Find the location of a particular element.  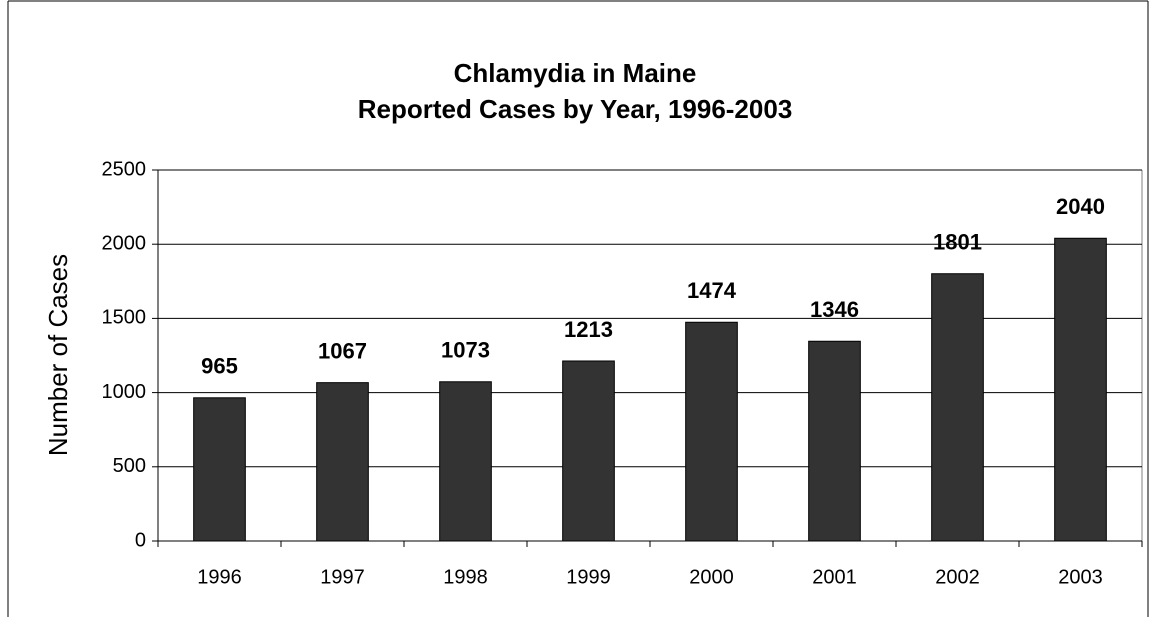

x-tick-label: 2000 is located at coordinates (711, 577).